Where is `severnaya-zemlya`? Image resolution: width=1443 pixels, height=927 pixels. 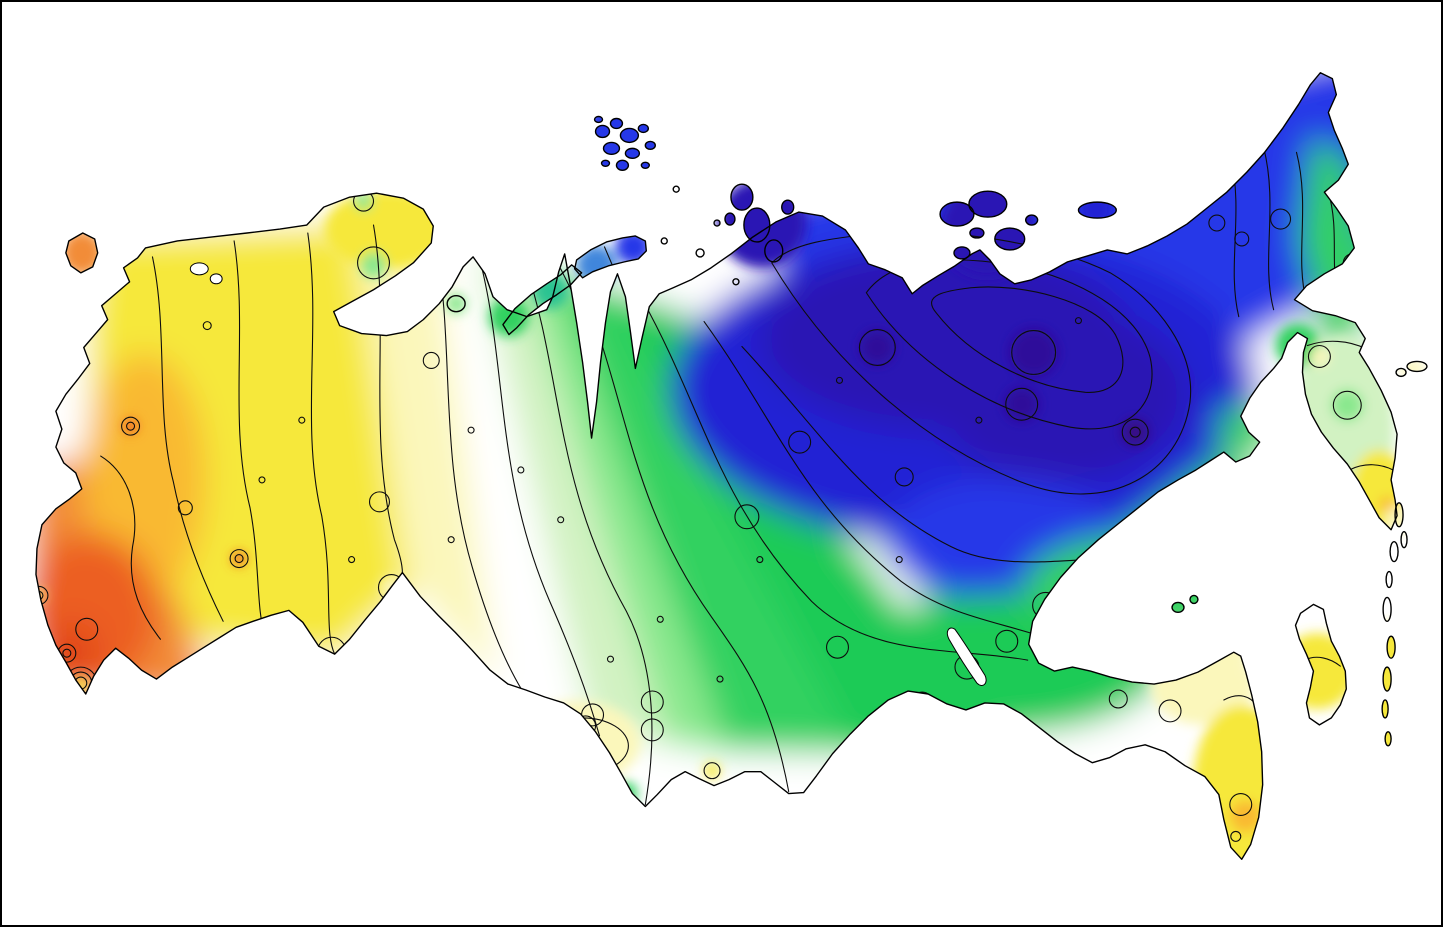 severnaya-zemlya is located at coordinates (759, 223).